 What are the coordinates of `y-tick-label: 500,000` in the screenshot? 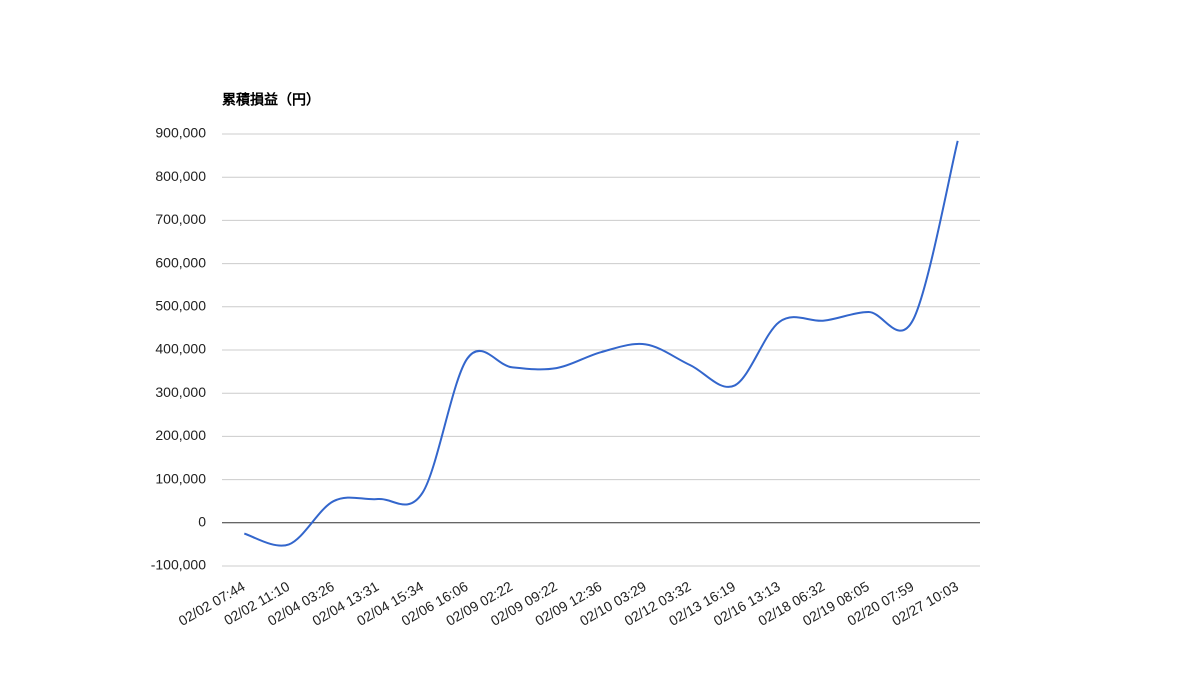 It's located at (180, 306).